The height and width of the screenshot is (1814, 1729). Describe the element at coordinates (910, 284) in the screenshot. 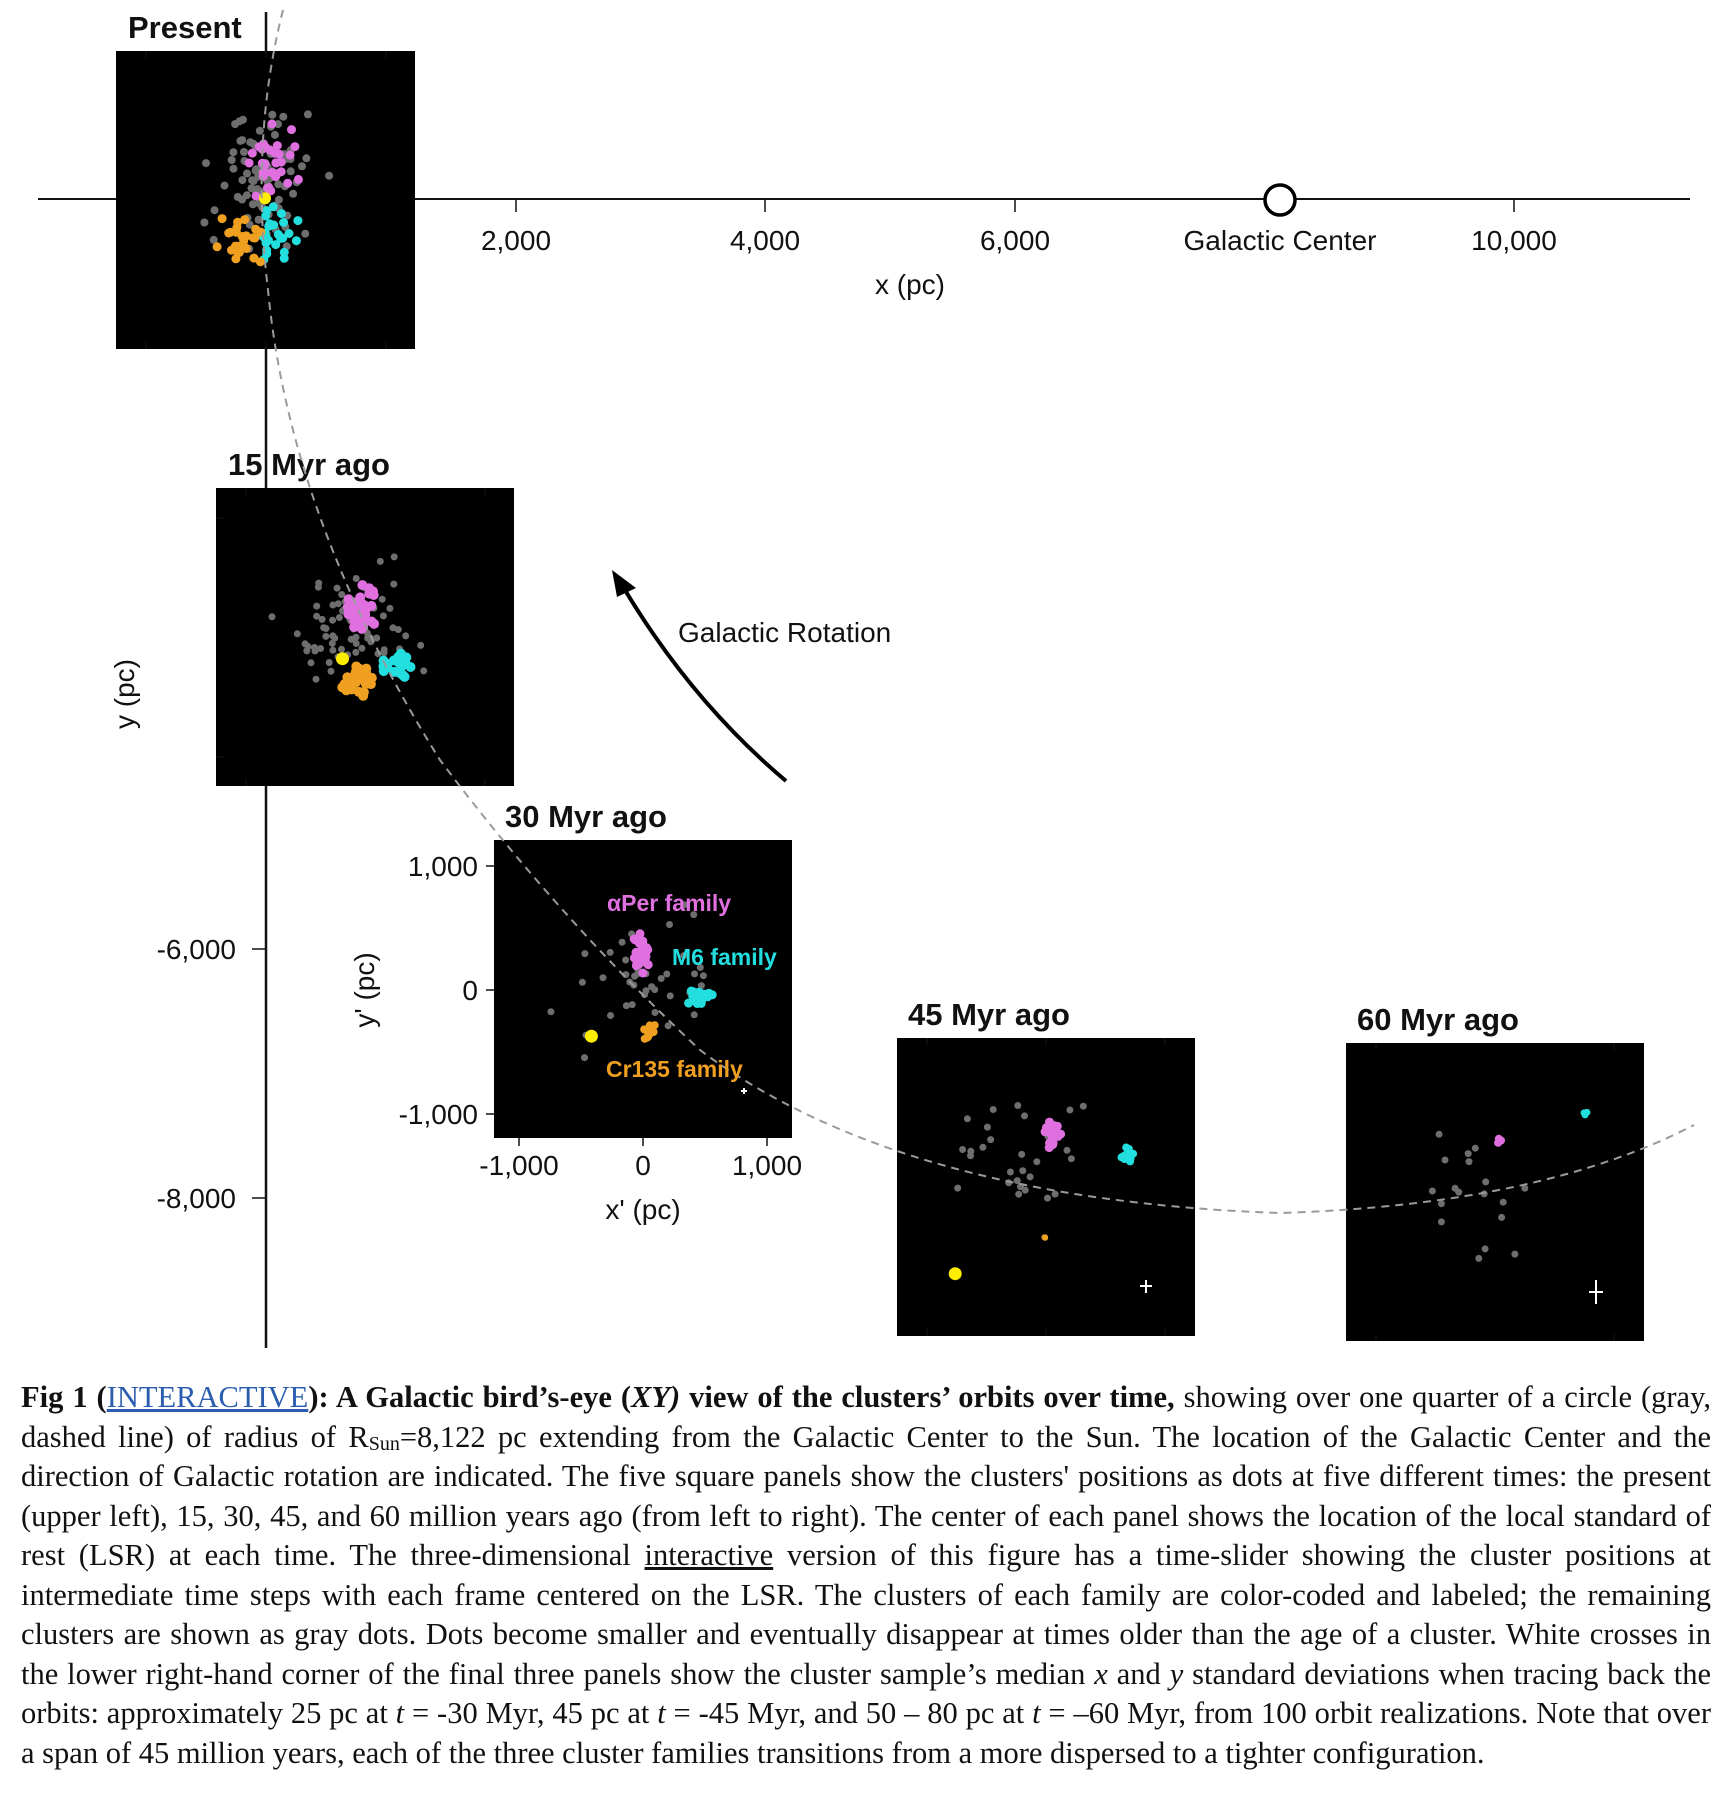

I see `x-axis-title: x (pc)` at that location.